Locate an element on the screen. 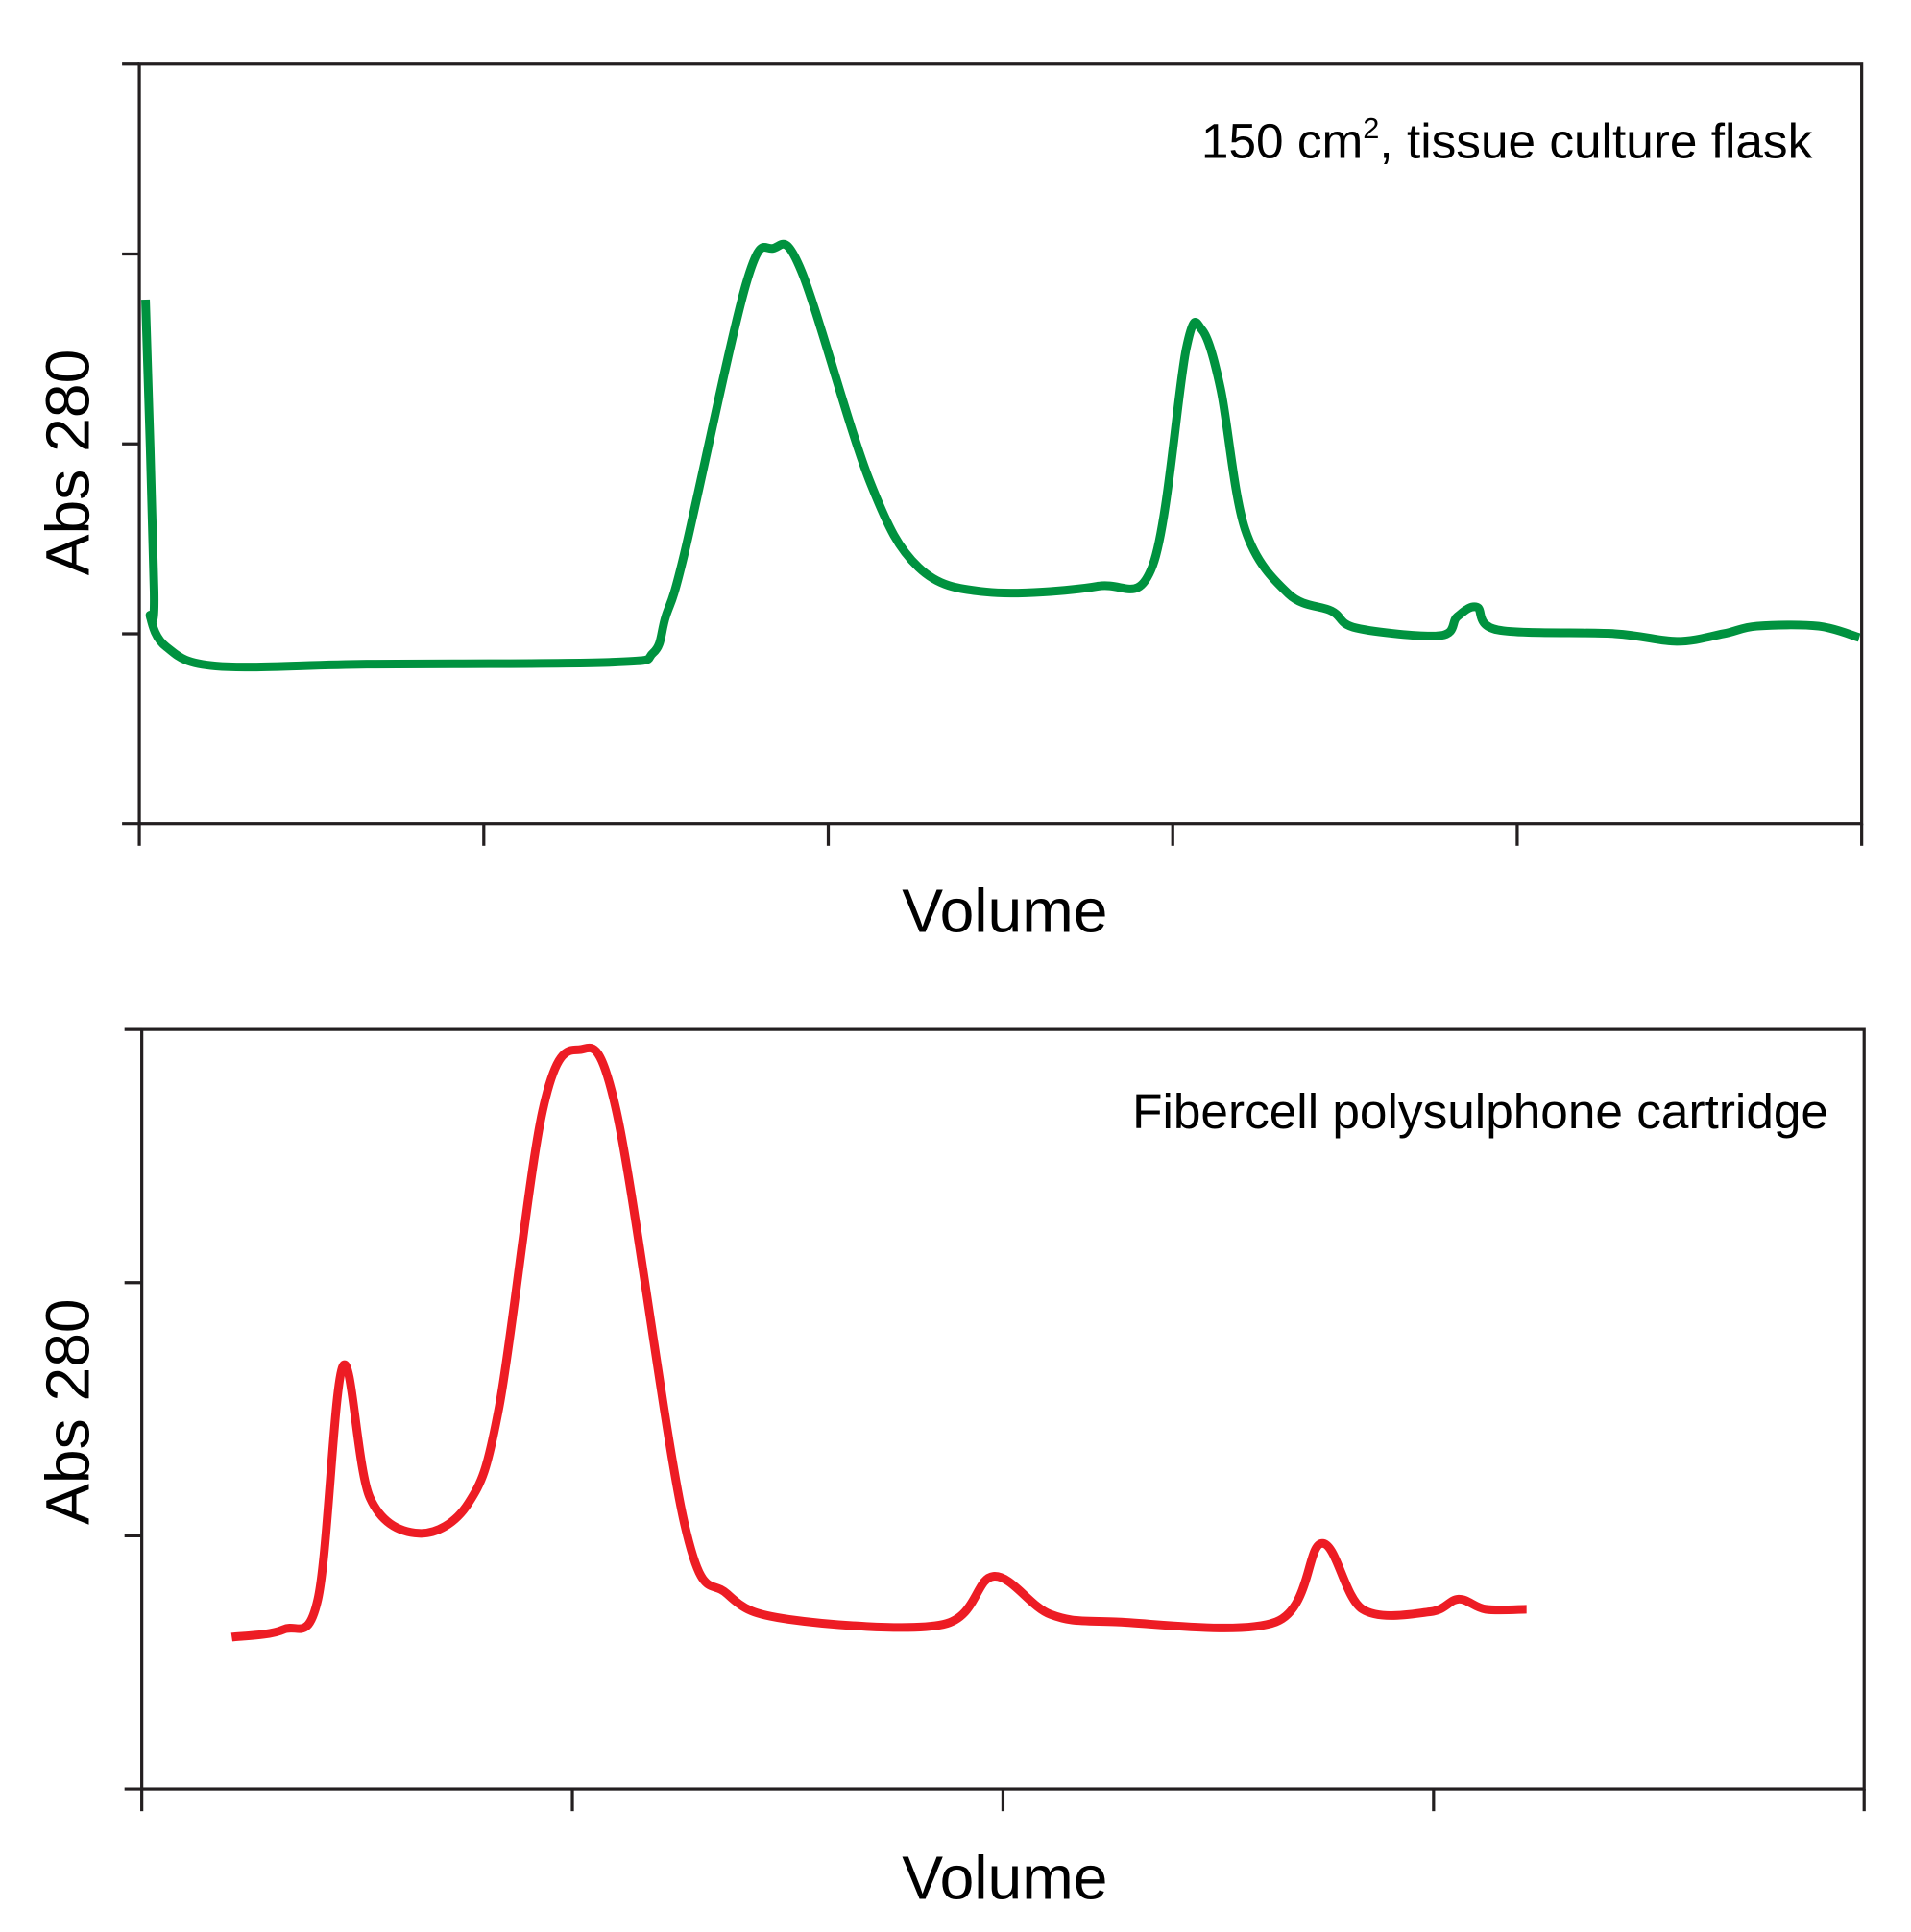  bottom-chart-xlabel: Volume is located at coordinates (1004, 1877).